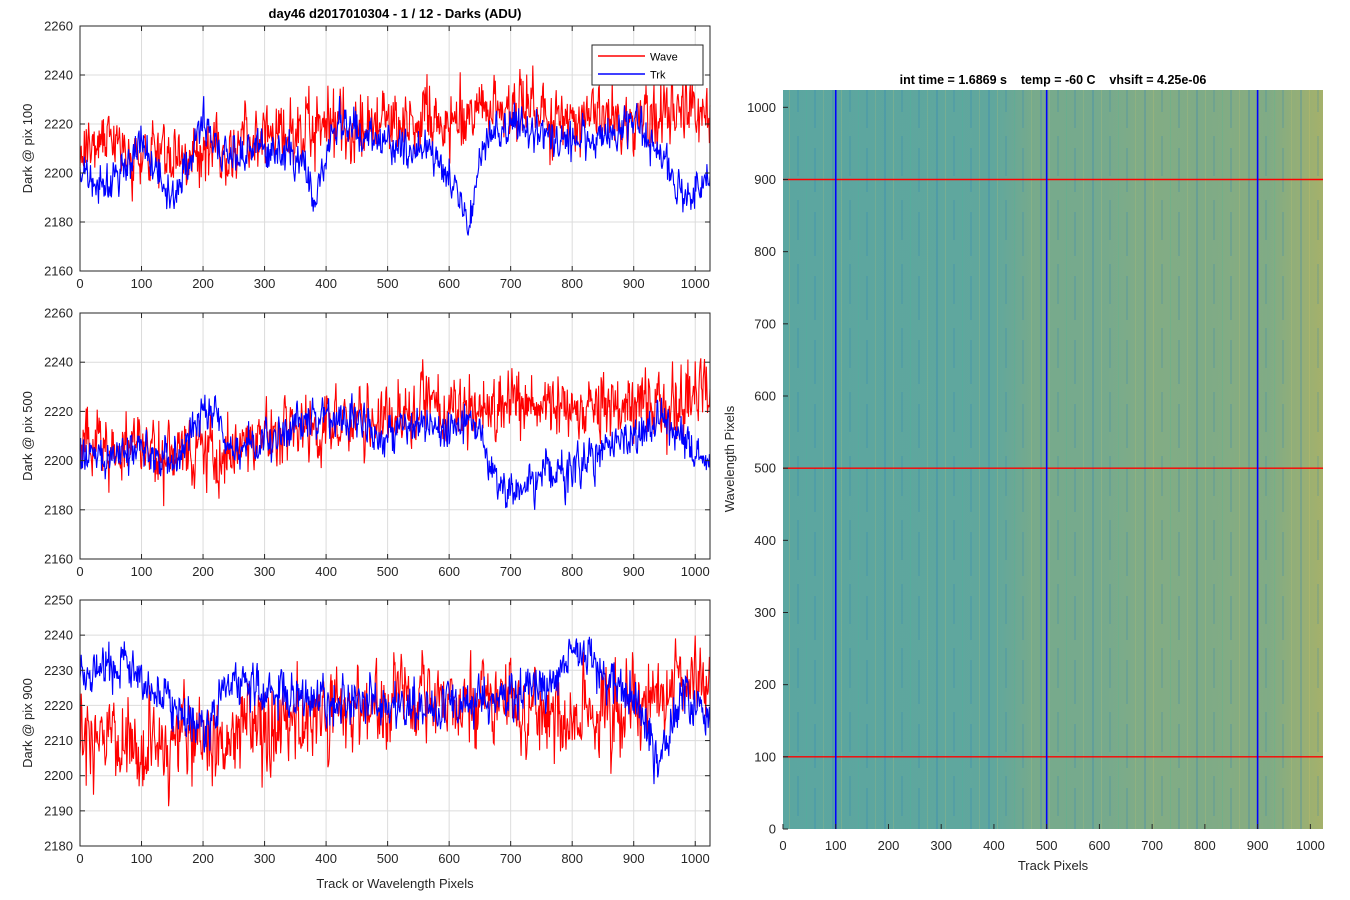  Describe the element at coordinates (765, 684) in the screenshot. I see `y-tick-label: 200` at that location.